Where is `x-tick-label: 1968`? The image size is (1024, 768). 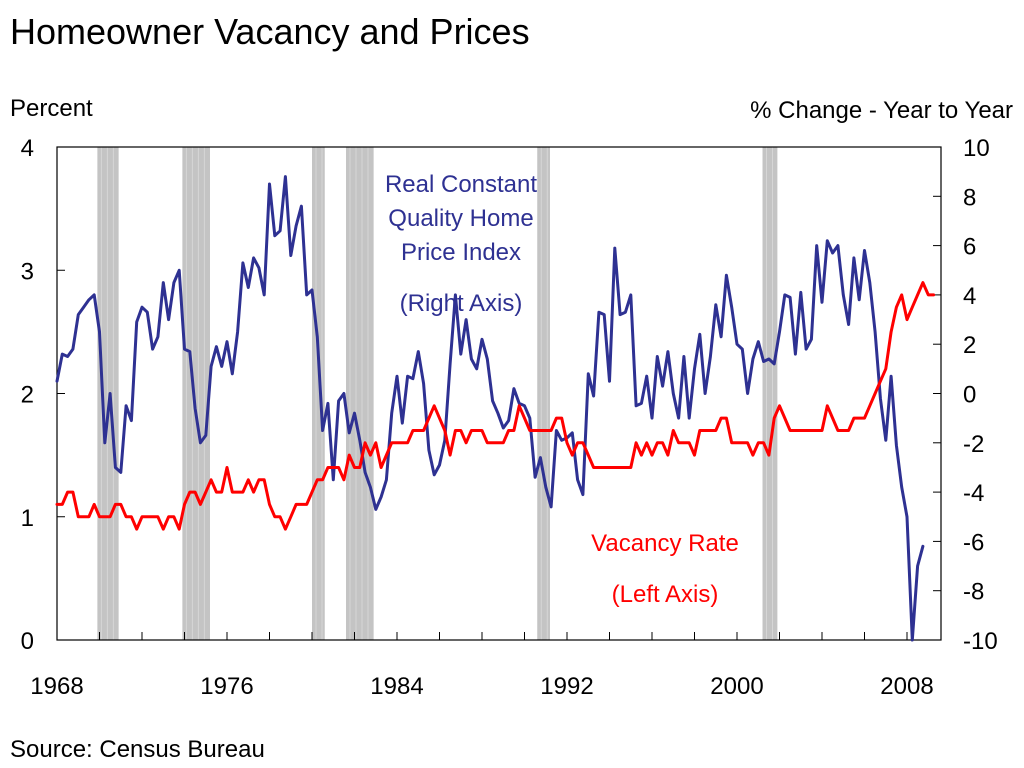
x-tick-label: 1968 is located at coordinates (56, 686).